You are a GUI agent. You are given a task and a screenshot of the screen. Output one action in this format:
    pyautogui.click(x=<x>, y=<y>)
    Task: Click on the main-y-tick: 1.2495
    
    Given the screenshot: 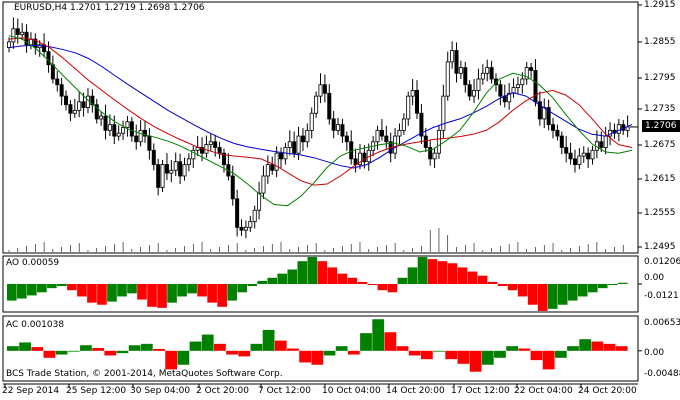 What is the action you would take?
    pyautogui.click(x=660, y=247)
    